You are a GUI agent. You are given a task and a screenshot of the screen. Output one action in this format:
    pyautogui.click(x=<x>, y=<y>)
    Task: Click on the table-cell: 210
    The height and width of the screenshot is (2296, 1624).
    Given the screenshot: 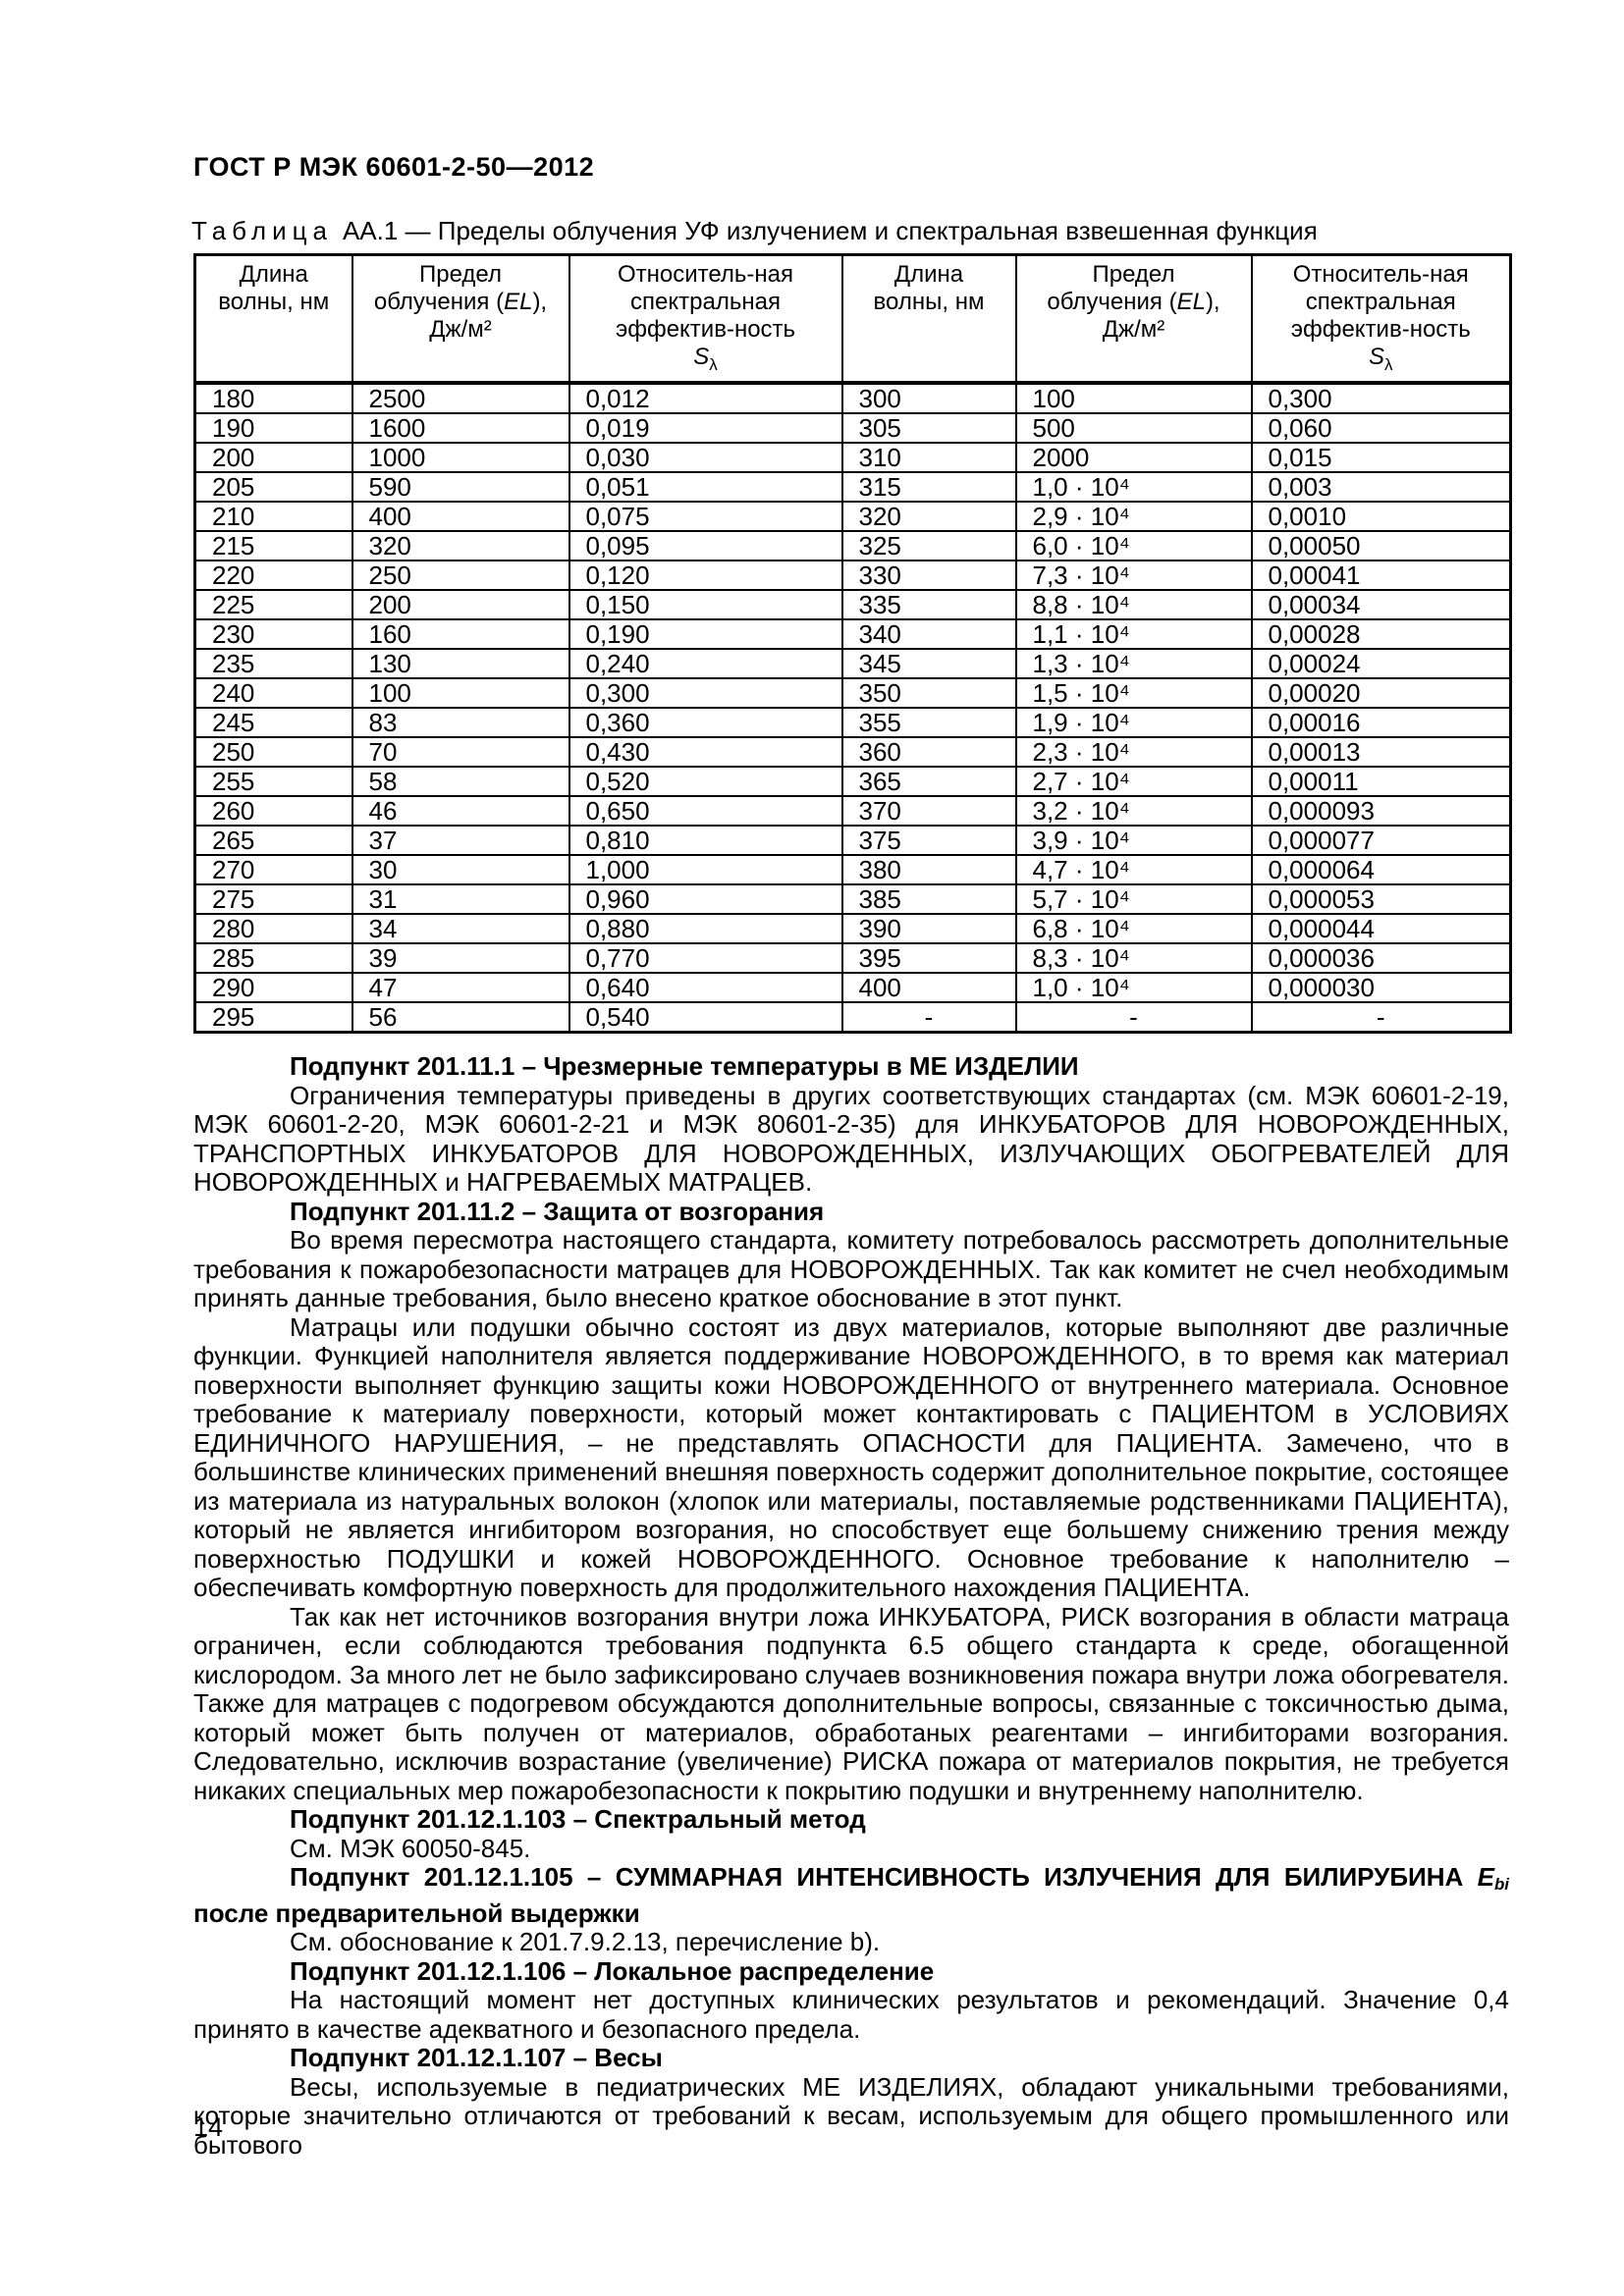 What is the action you would take?
    pyautogui.click(x=273, y=516)
    